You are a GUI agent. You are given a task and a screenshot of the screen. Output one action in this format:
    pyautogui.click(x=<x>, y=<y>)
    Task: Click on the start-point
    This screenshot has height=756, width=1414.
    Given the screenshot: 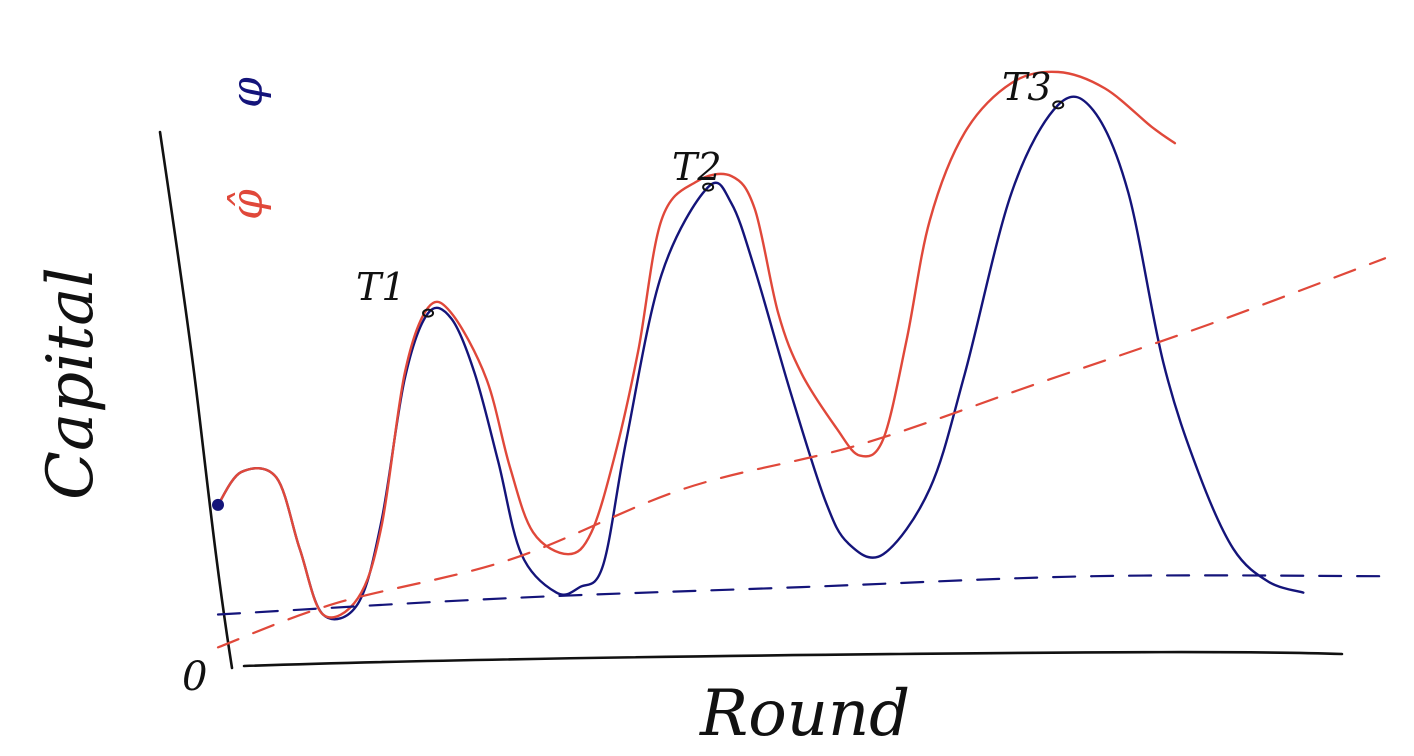 What is the action you would take?
    pyautogui.click(x=218, y=504)
    